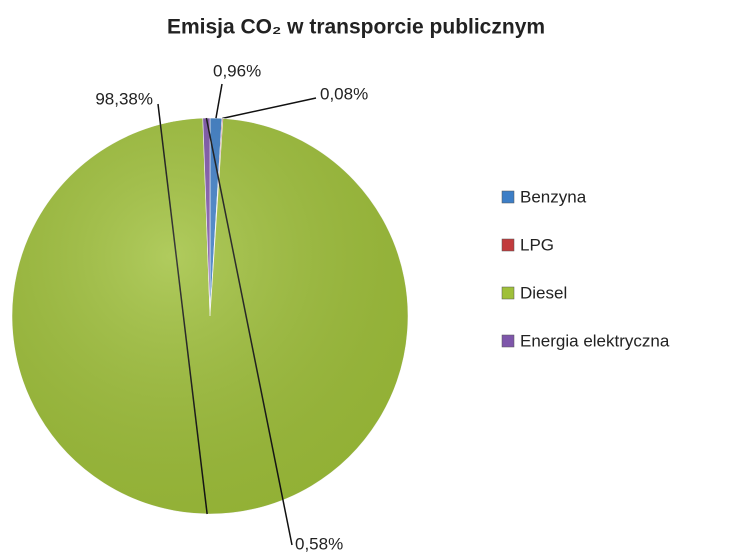  Describe the element at coordinates (124, 98) in the screenshot. I see `data-label: 98,38%` at that location.